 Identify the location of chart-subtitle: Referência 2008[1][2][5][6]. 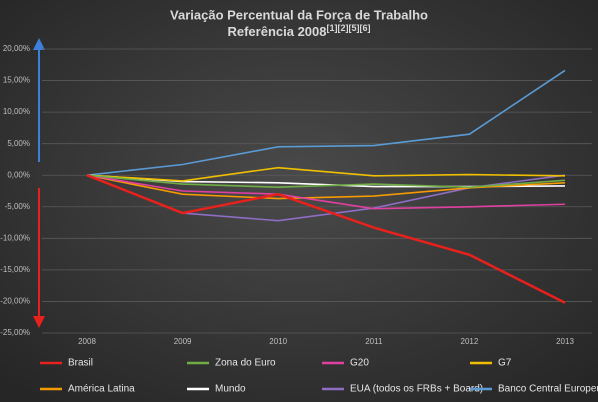
(298, 31).